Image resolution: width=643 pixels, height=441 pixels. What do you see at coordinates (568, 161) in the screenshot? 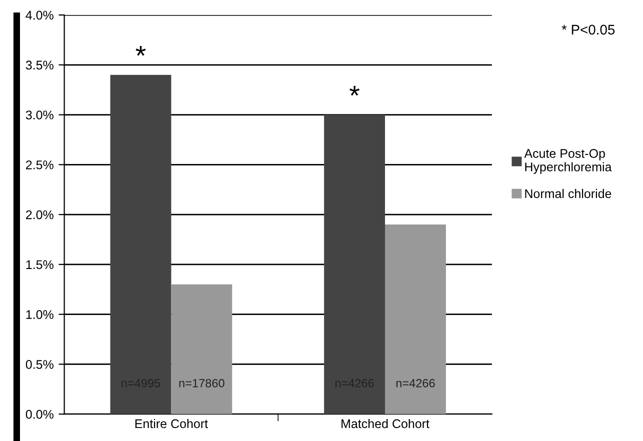
I see `legend-label: Acute Post-Op Hyperchloremia` at bounding box center [568, 161].